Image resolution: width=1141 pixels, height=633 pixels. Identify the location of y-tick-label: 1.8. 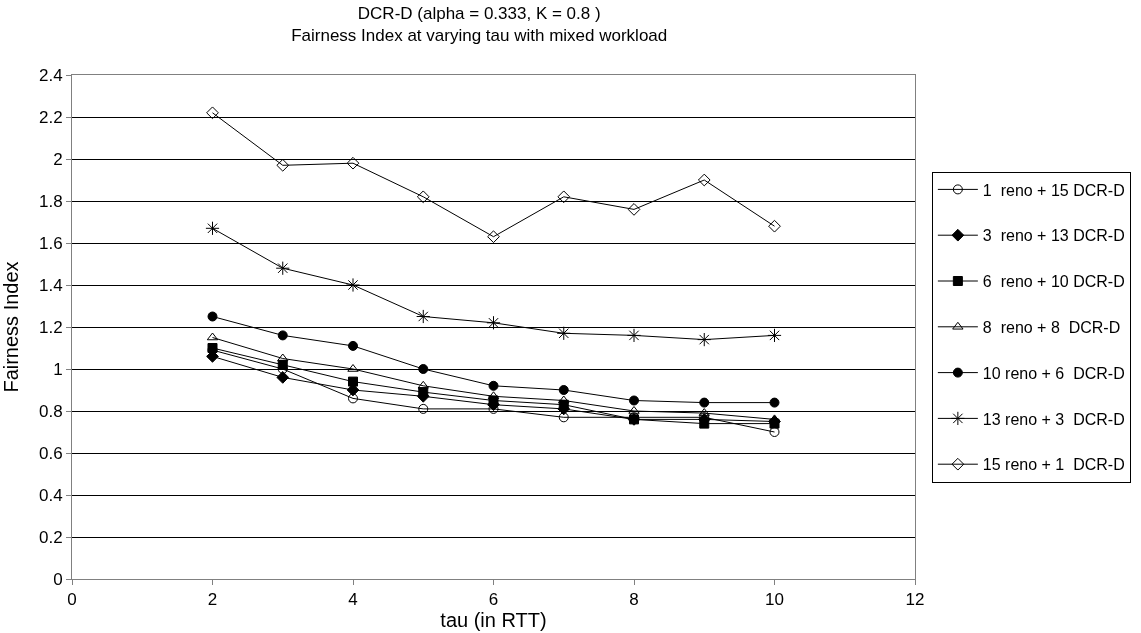
(50, 201).